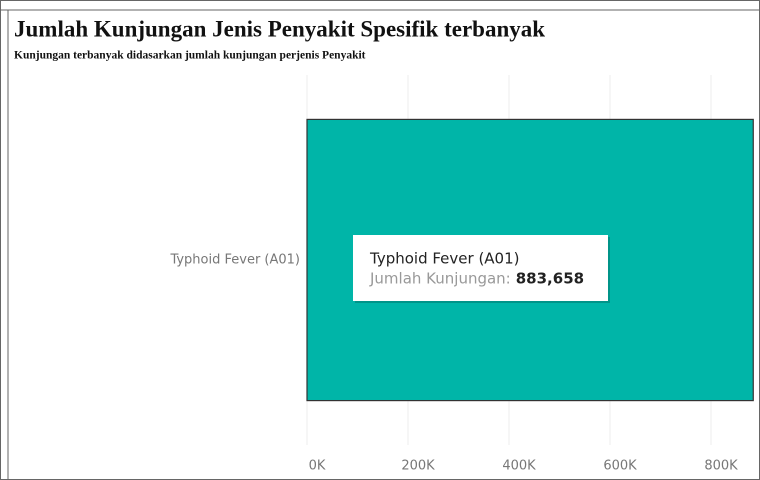  What do you see at coordinates (440, 279) in the screenshot?
I see `tooltip-label: Jumlah Kunjungan:` at bounding box center [440, 279].